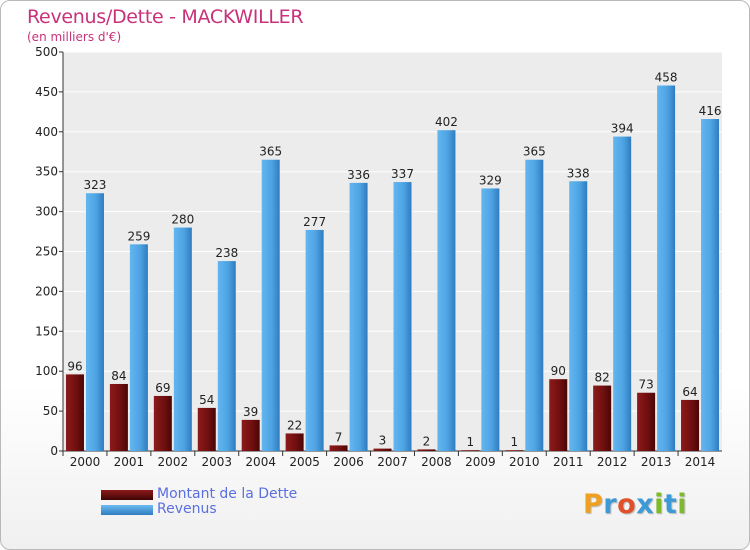 Image resolution: width=750 pixels, height=550 pixels. I want to click on y-tick-label: 350, so click(46, 172).